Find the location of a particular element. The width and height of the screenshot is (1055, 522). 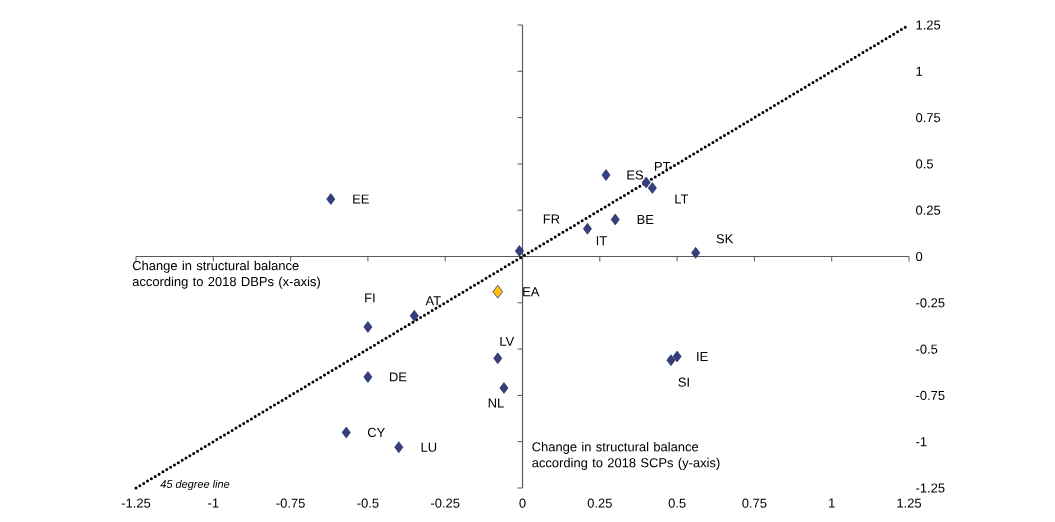

y-tick-label: -0.75 is located at coordinates (930, 395).